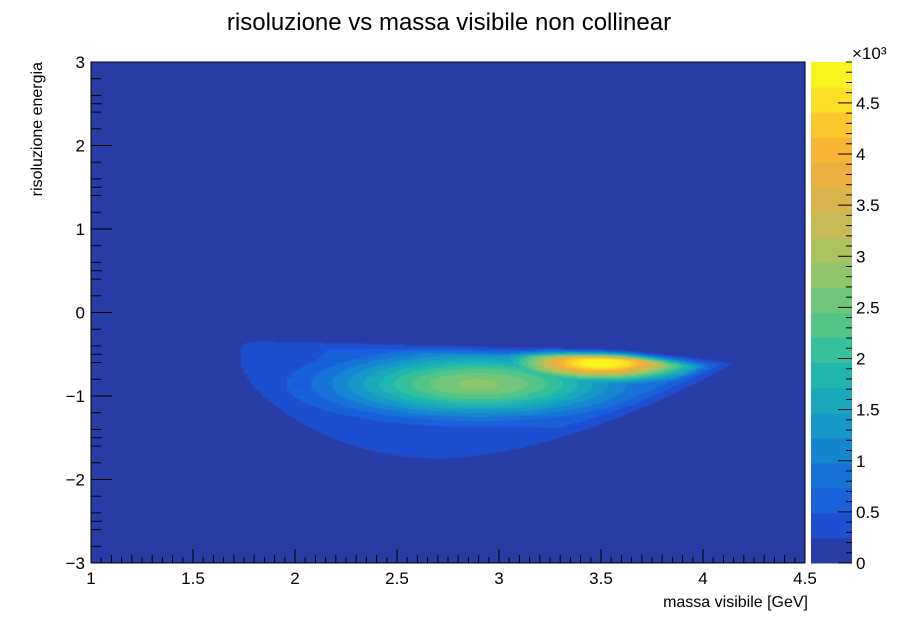  I want to click on y-tick-label: 2, so click(80, 146).